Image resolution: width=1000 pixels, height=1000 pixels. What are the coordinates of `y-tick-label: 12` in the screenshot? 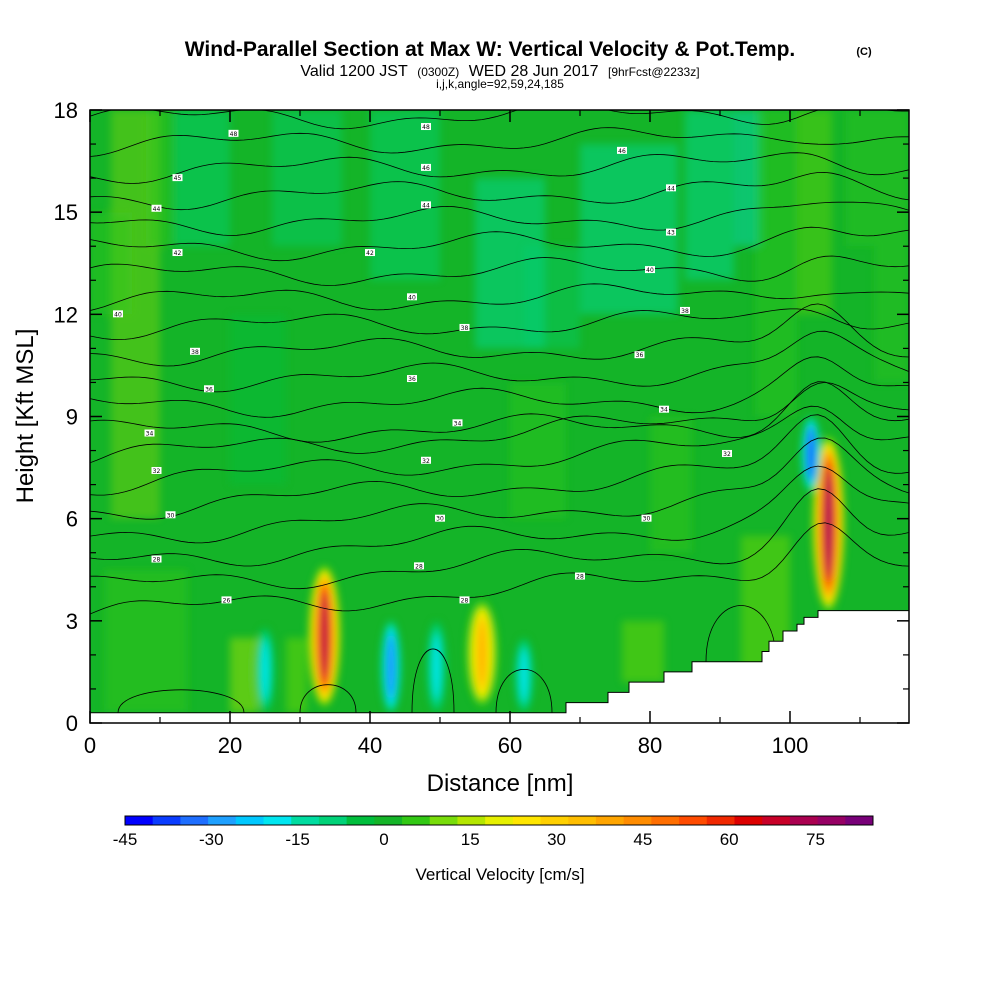 It's located at (66, 314).